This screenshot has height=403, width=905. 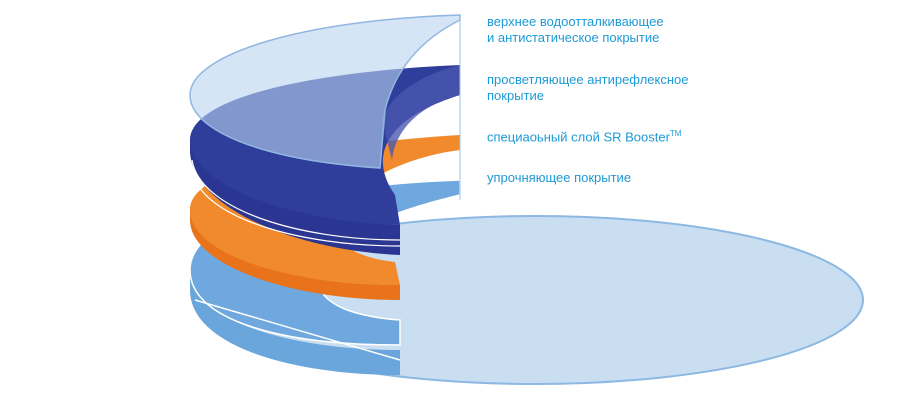 I want to click on label-line: просветляющее антирефлексное, so click(x=588, y=79).